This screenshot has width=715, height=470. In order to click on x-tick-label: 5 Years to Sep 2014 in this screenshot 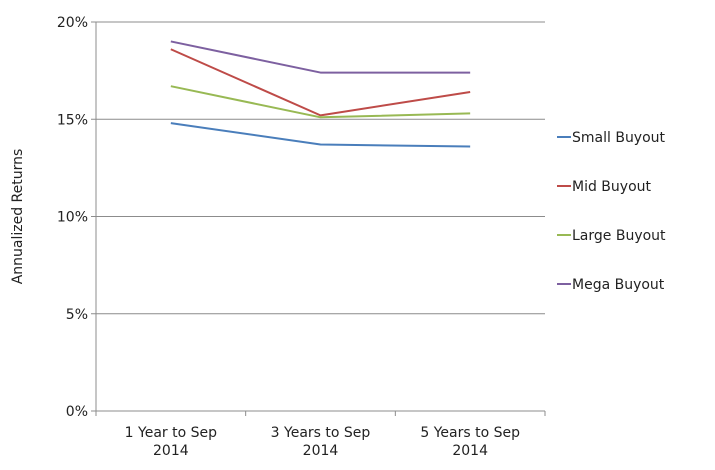, I will do `click(470, 442)`.